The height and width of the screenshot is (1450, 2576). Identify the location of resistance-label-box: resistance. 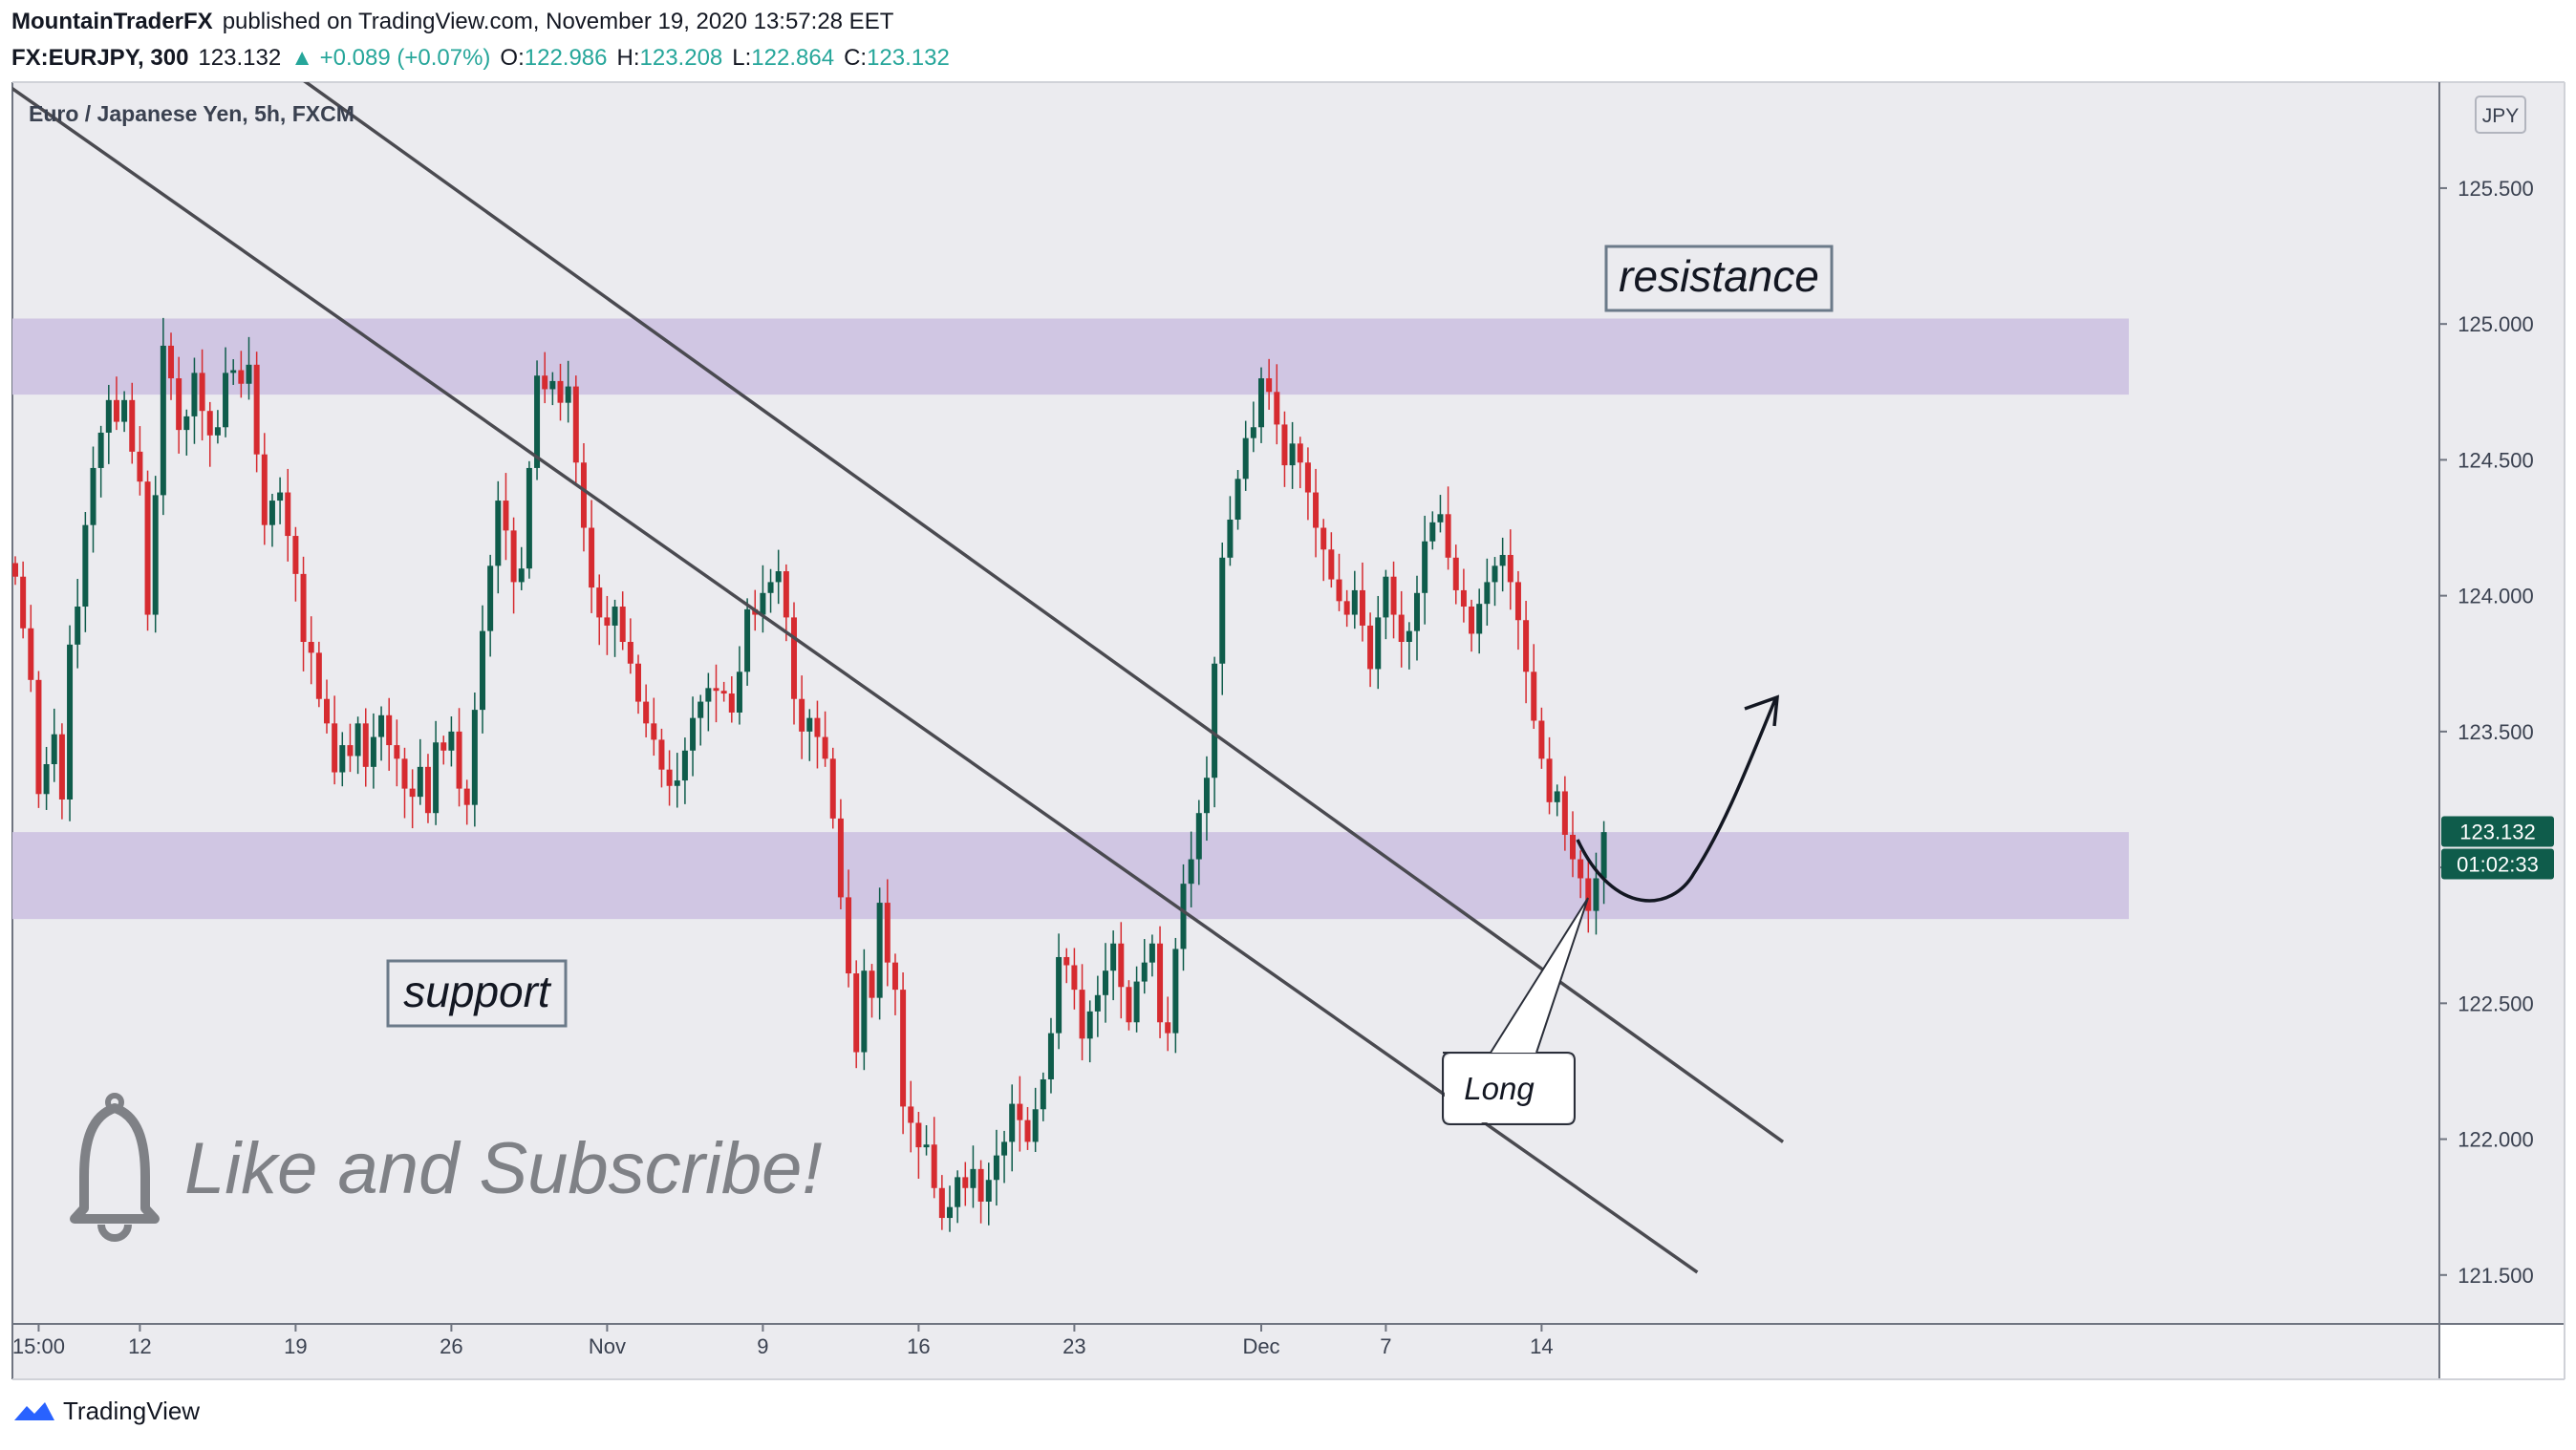
(1719, 278).